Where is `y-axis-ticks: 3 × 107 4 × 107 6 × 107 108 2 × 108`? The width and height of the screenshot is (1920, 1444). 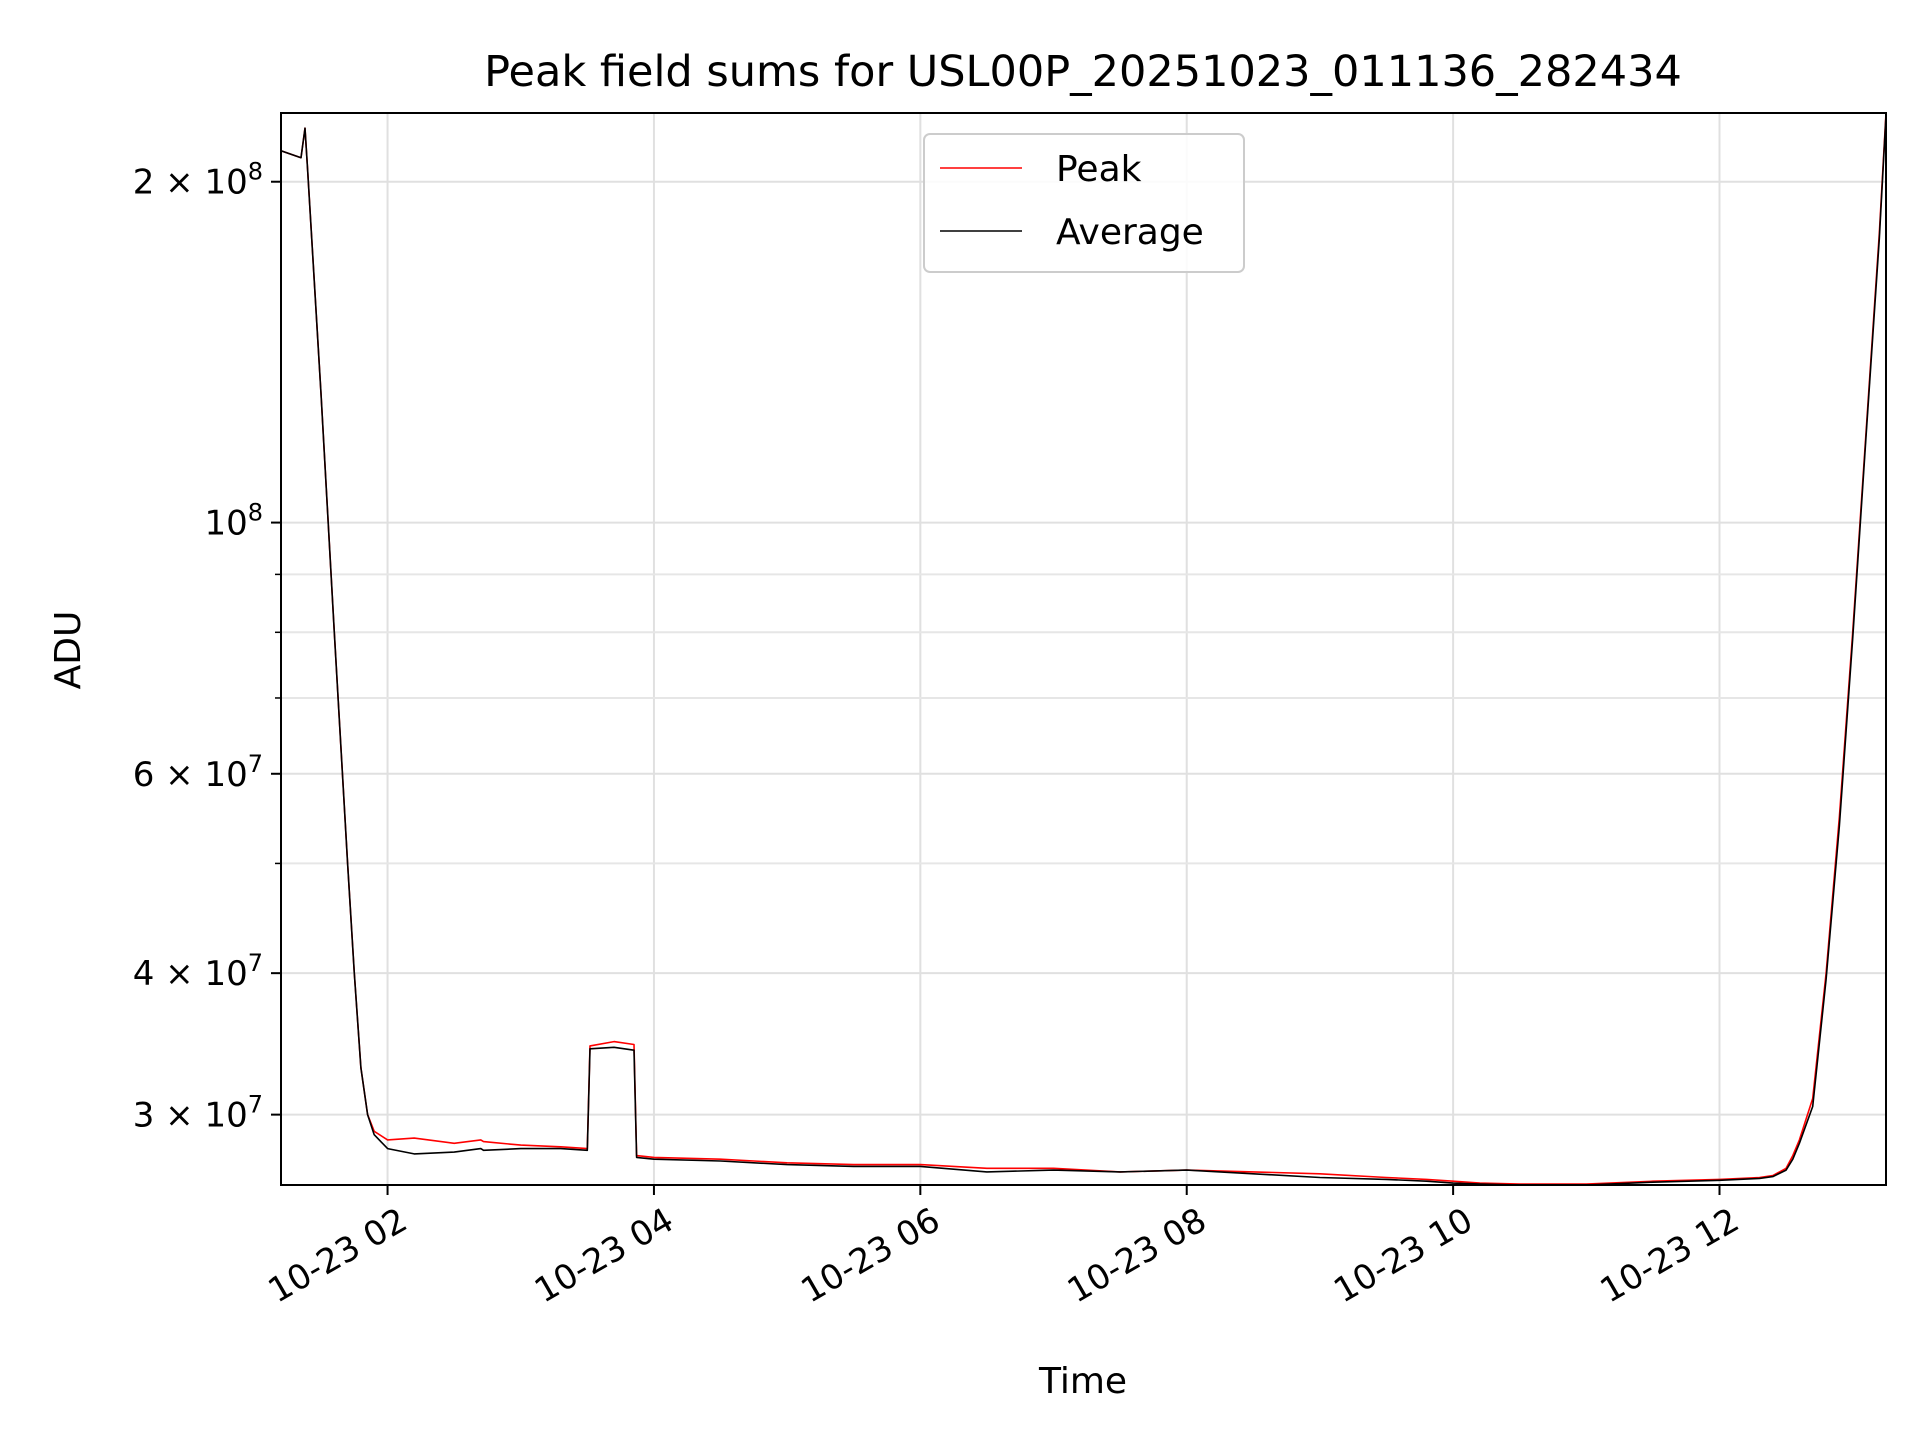 y-axis-ticks: 3 × 107 4 × 107 6 × 107 108 2 × 108 is located at coordinates (207, 647).